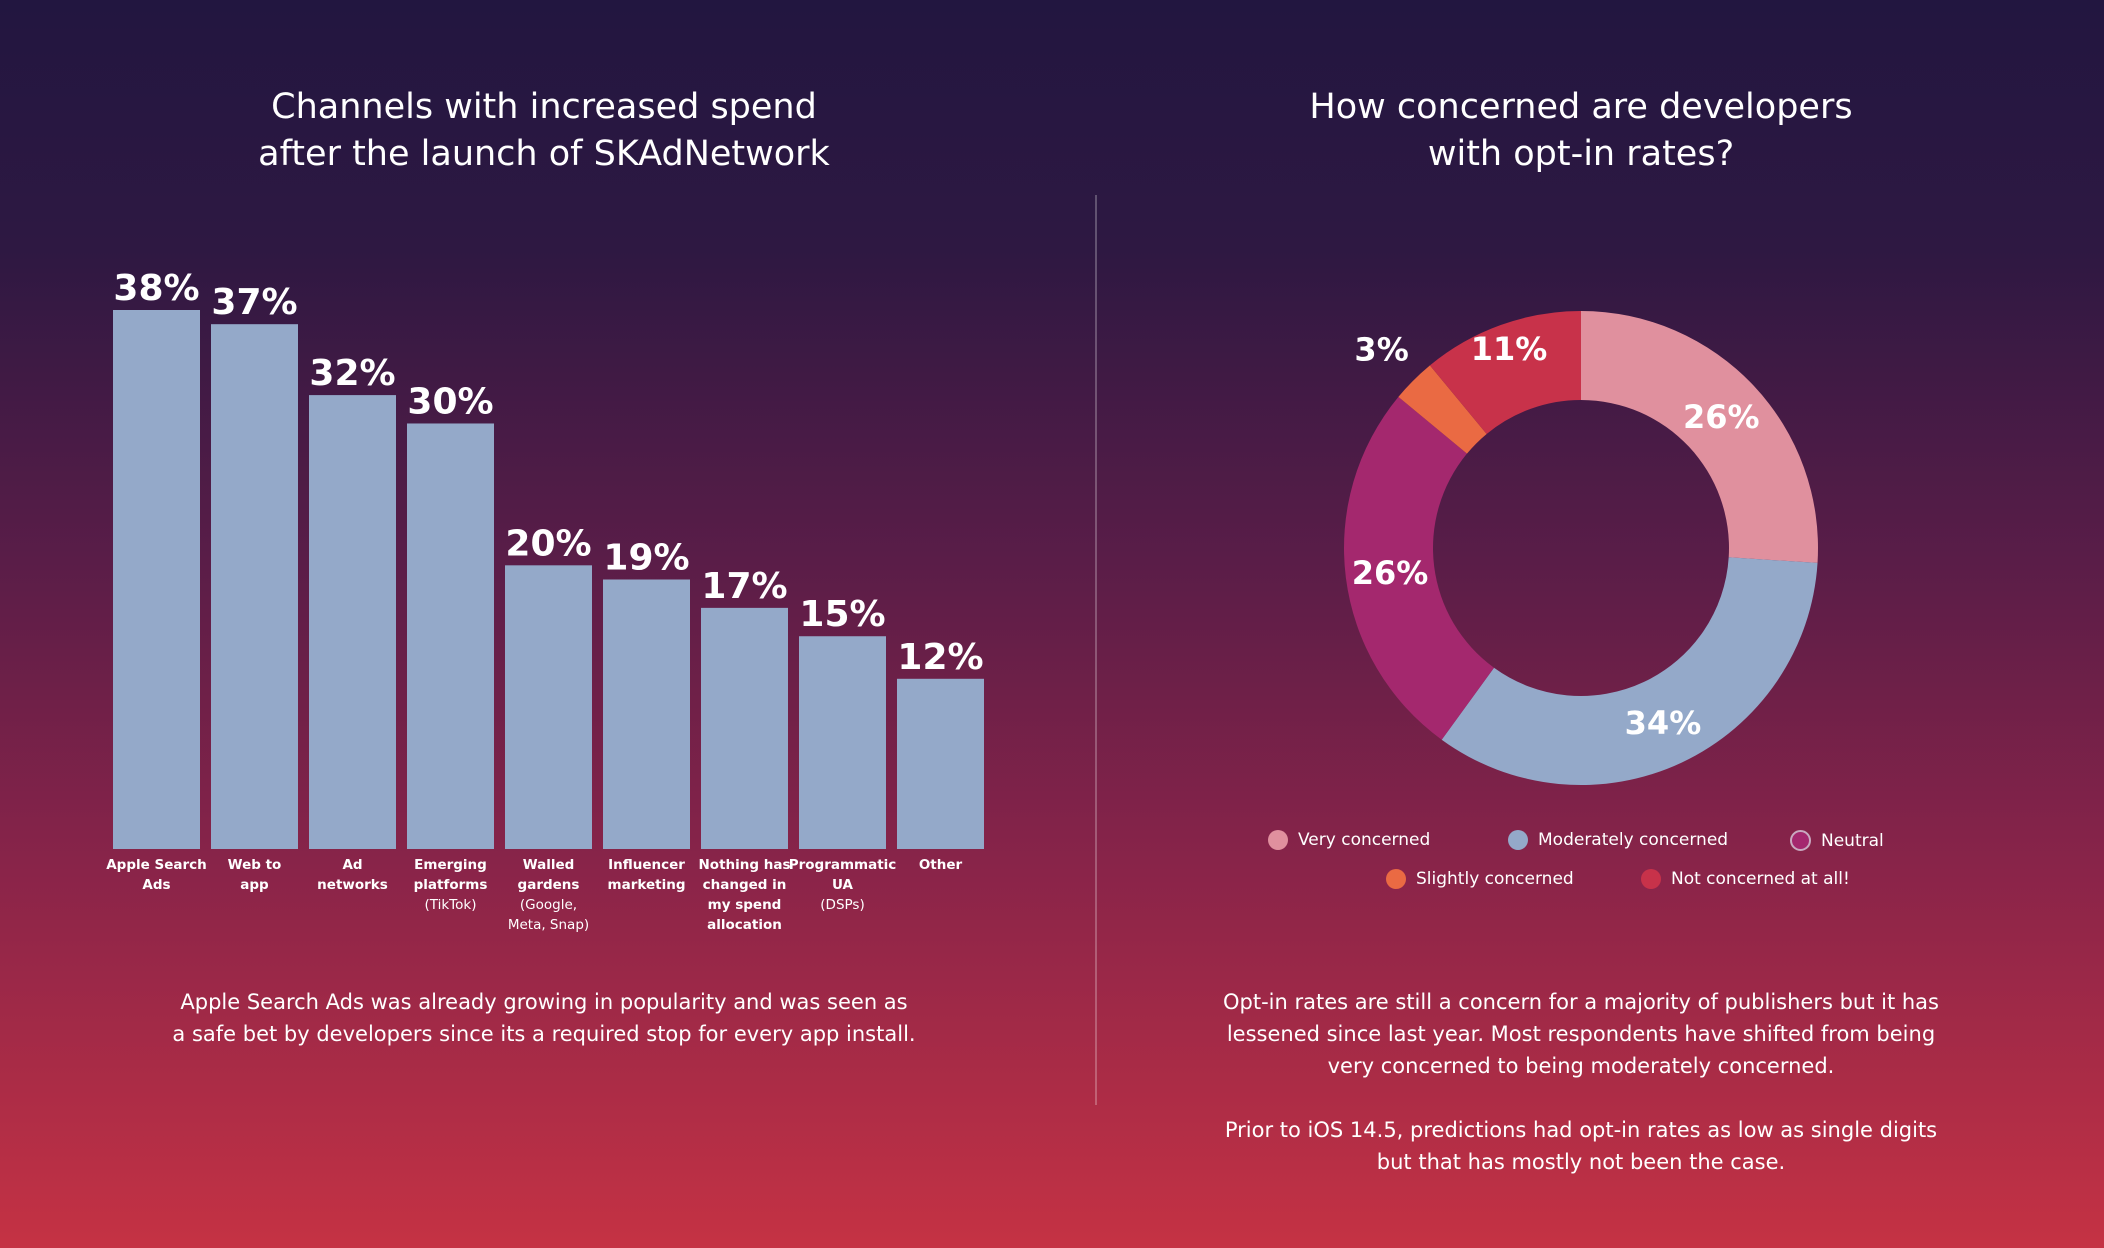 This screenshot has width=2104, height=1248. Describe the element at coordinates (156, 885) in the screenshot. I see `bar-category-label: Ads` at that location.